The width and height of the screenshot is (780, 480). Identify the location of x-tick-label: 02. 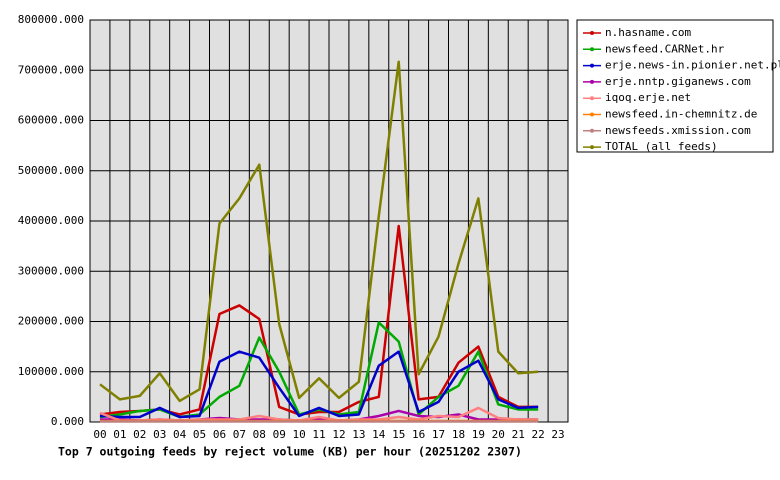
(139, 434).